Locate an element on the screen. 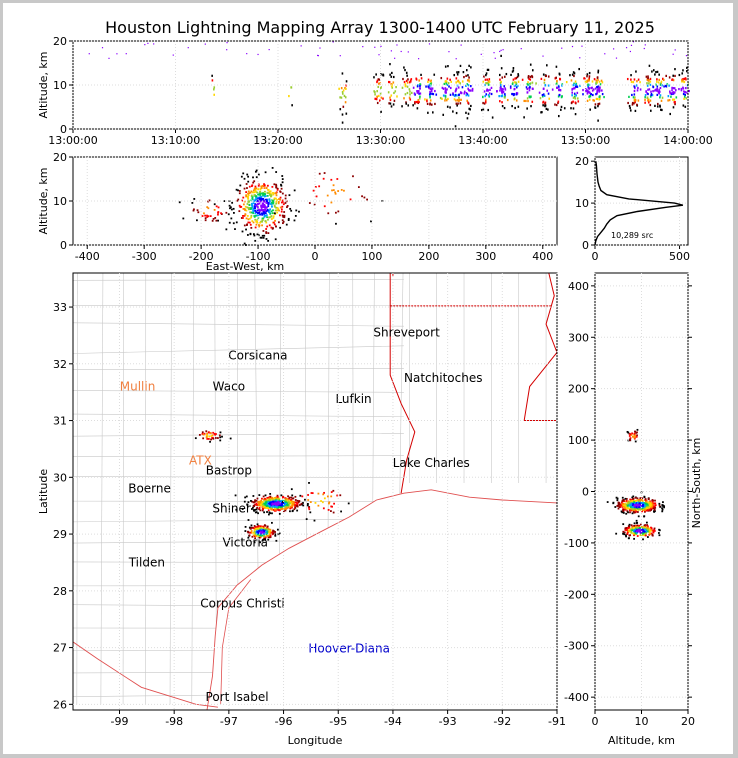  y-tick-label: -400 is located at coordinates (576, 697).